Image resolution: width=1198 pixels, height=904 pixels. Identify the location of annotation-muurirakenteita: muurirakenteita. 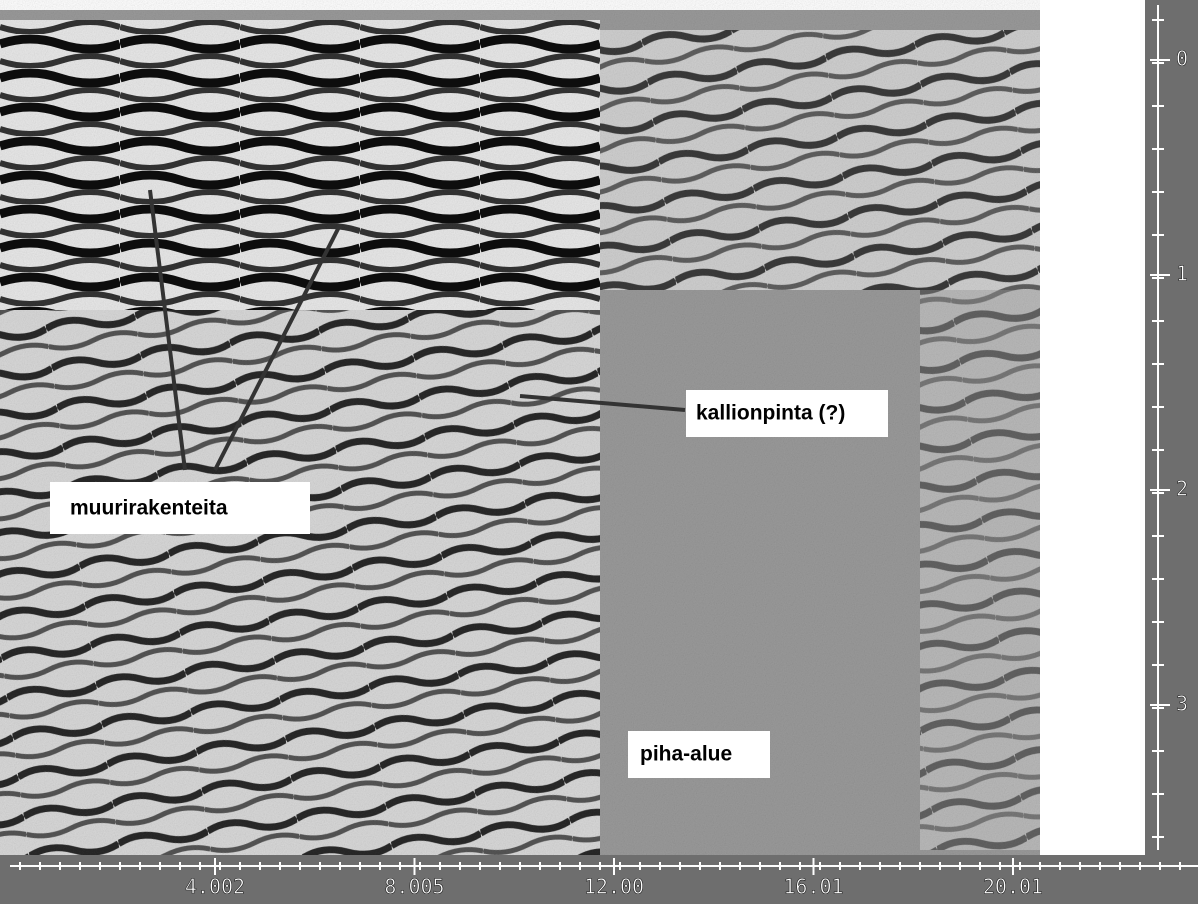
(180, 508).